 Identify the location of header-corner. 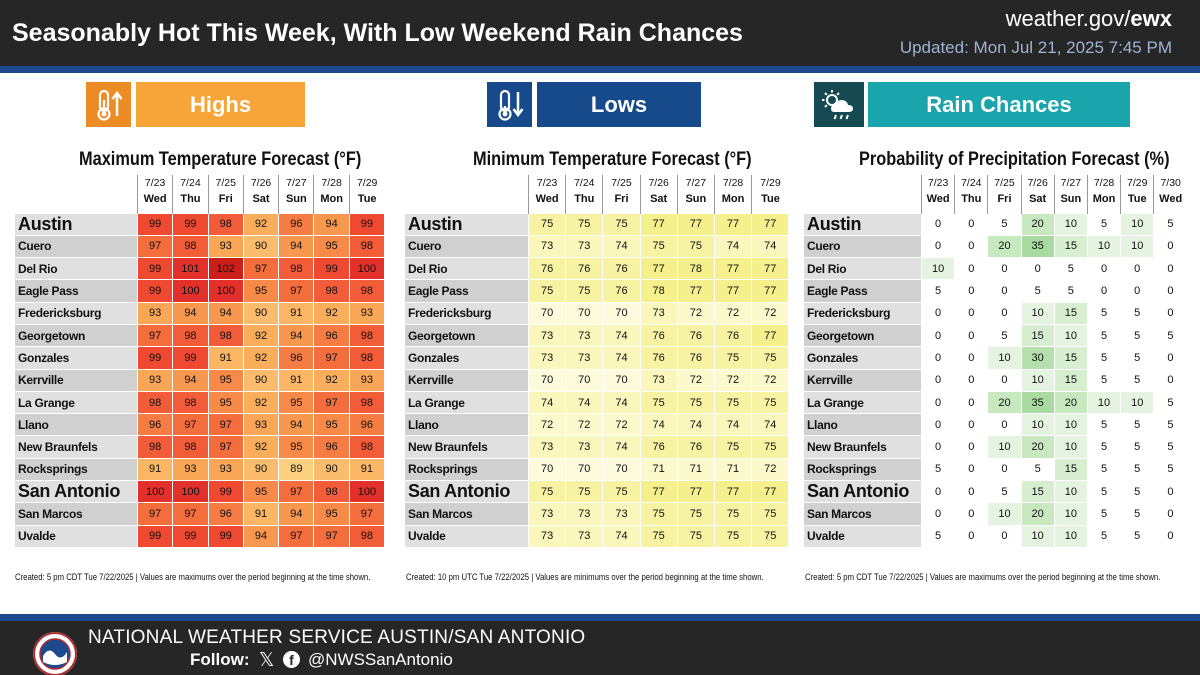
(863, 194).